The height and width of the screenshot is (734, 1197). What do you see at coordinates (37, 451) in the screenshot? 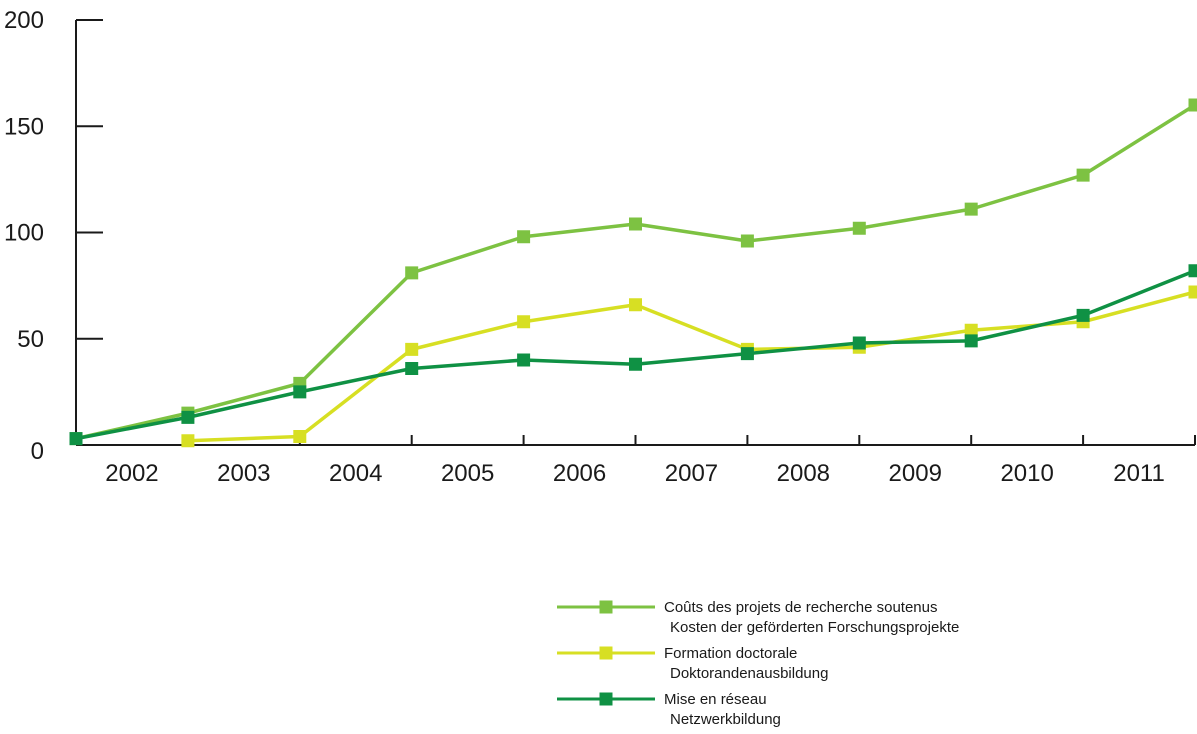
I see `y-tick-label: 0` at bounding box center [37, 451].